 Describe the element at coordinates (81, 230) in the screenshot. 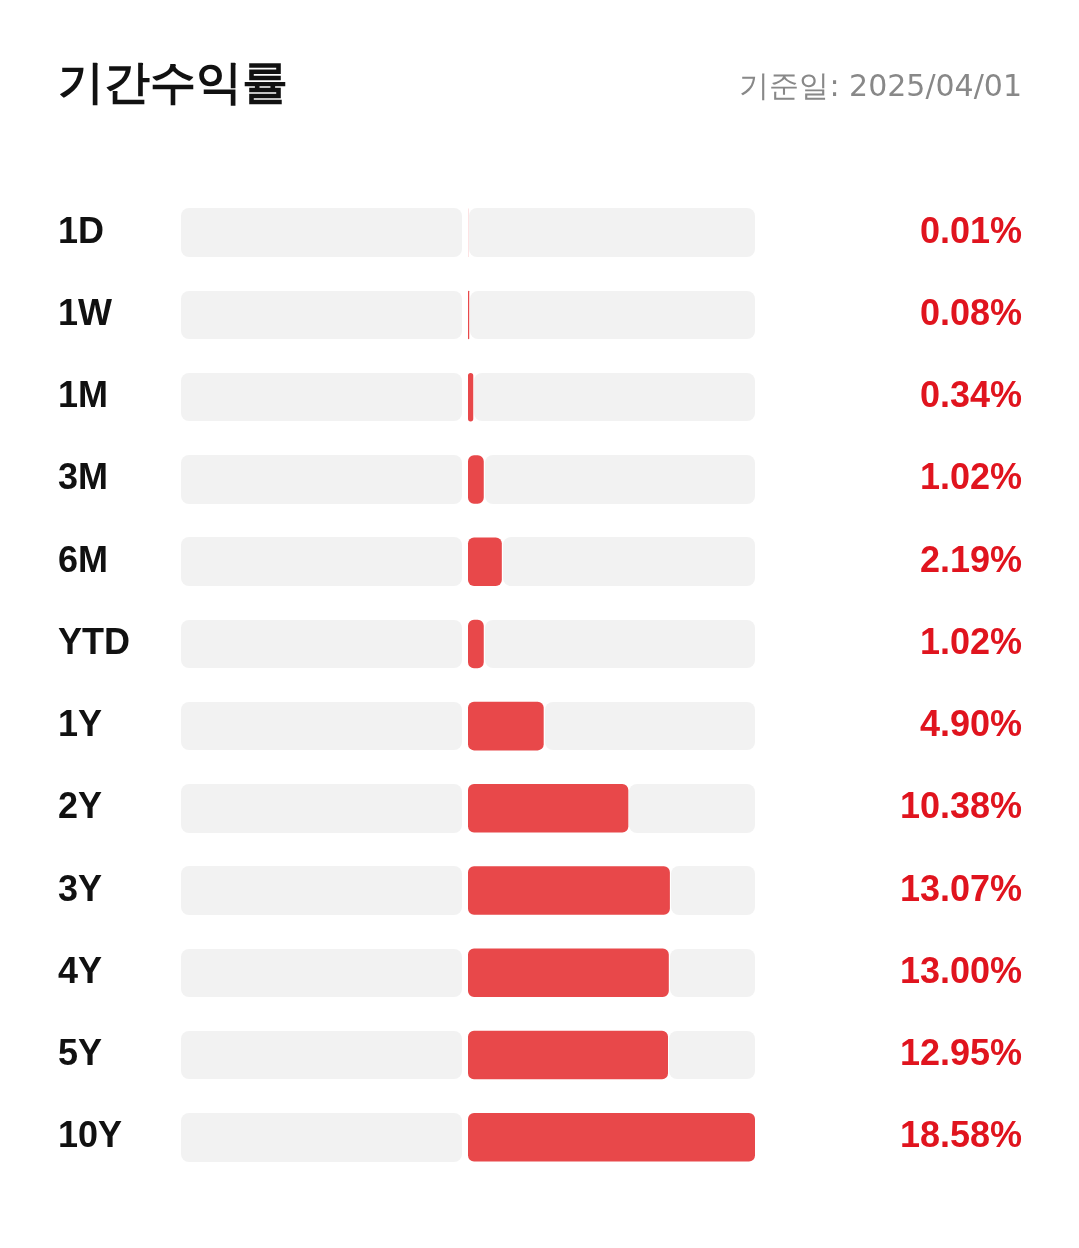

I see `y-tick-label: 1D` at that location.